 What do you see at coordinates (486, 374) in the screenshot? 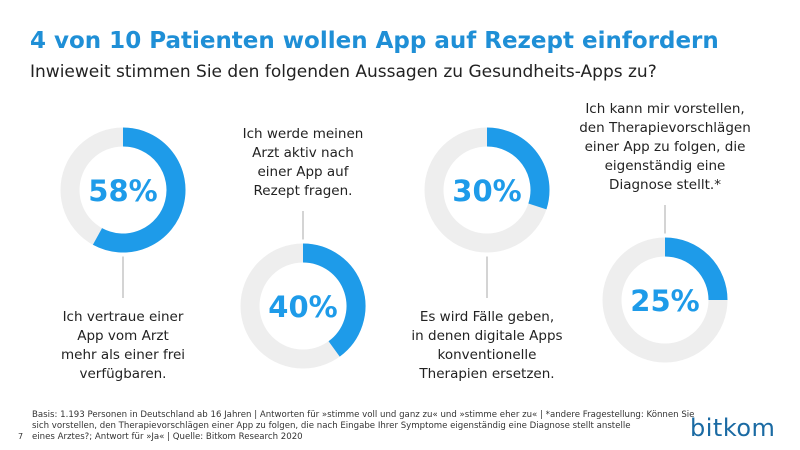
I see `statement-line: Therapien ersetzen.` at bounding box center [486, 374].